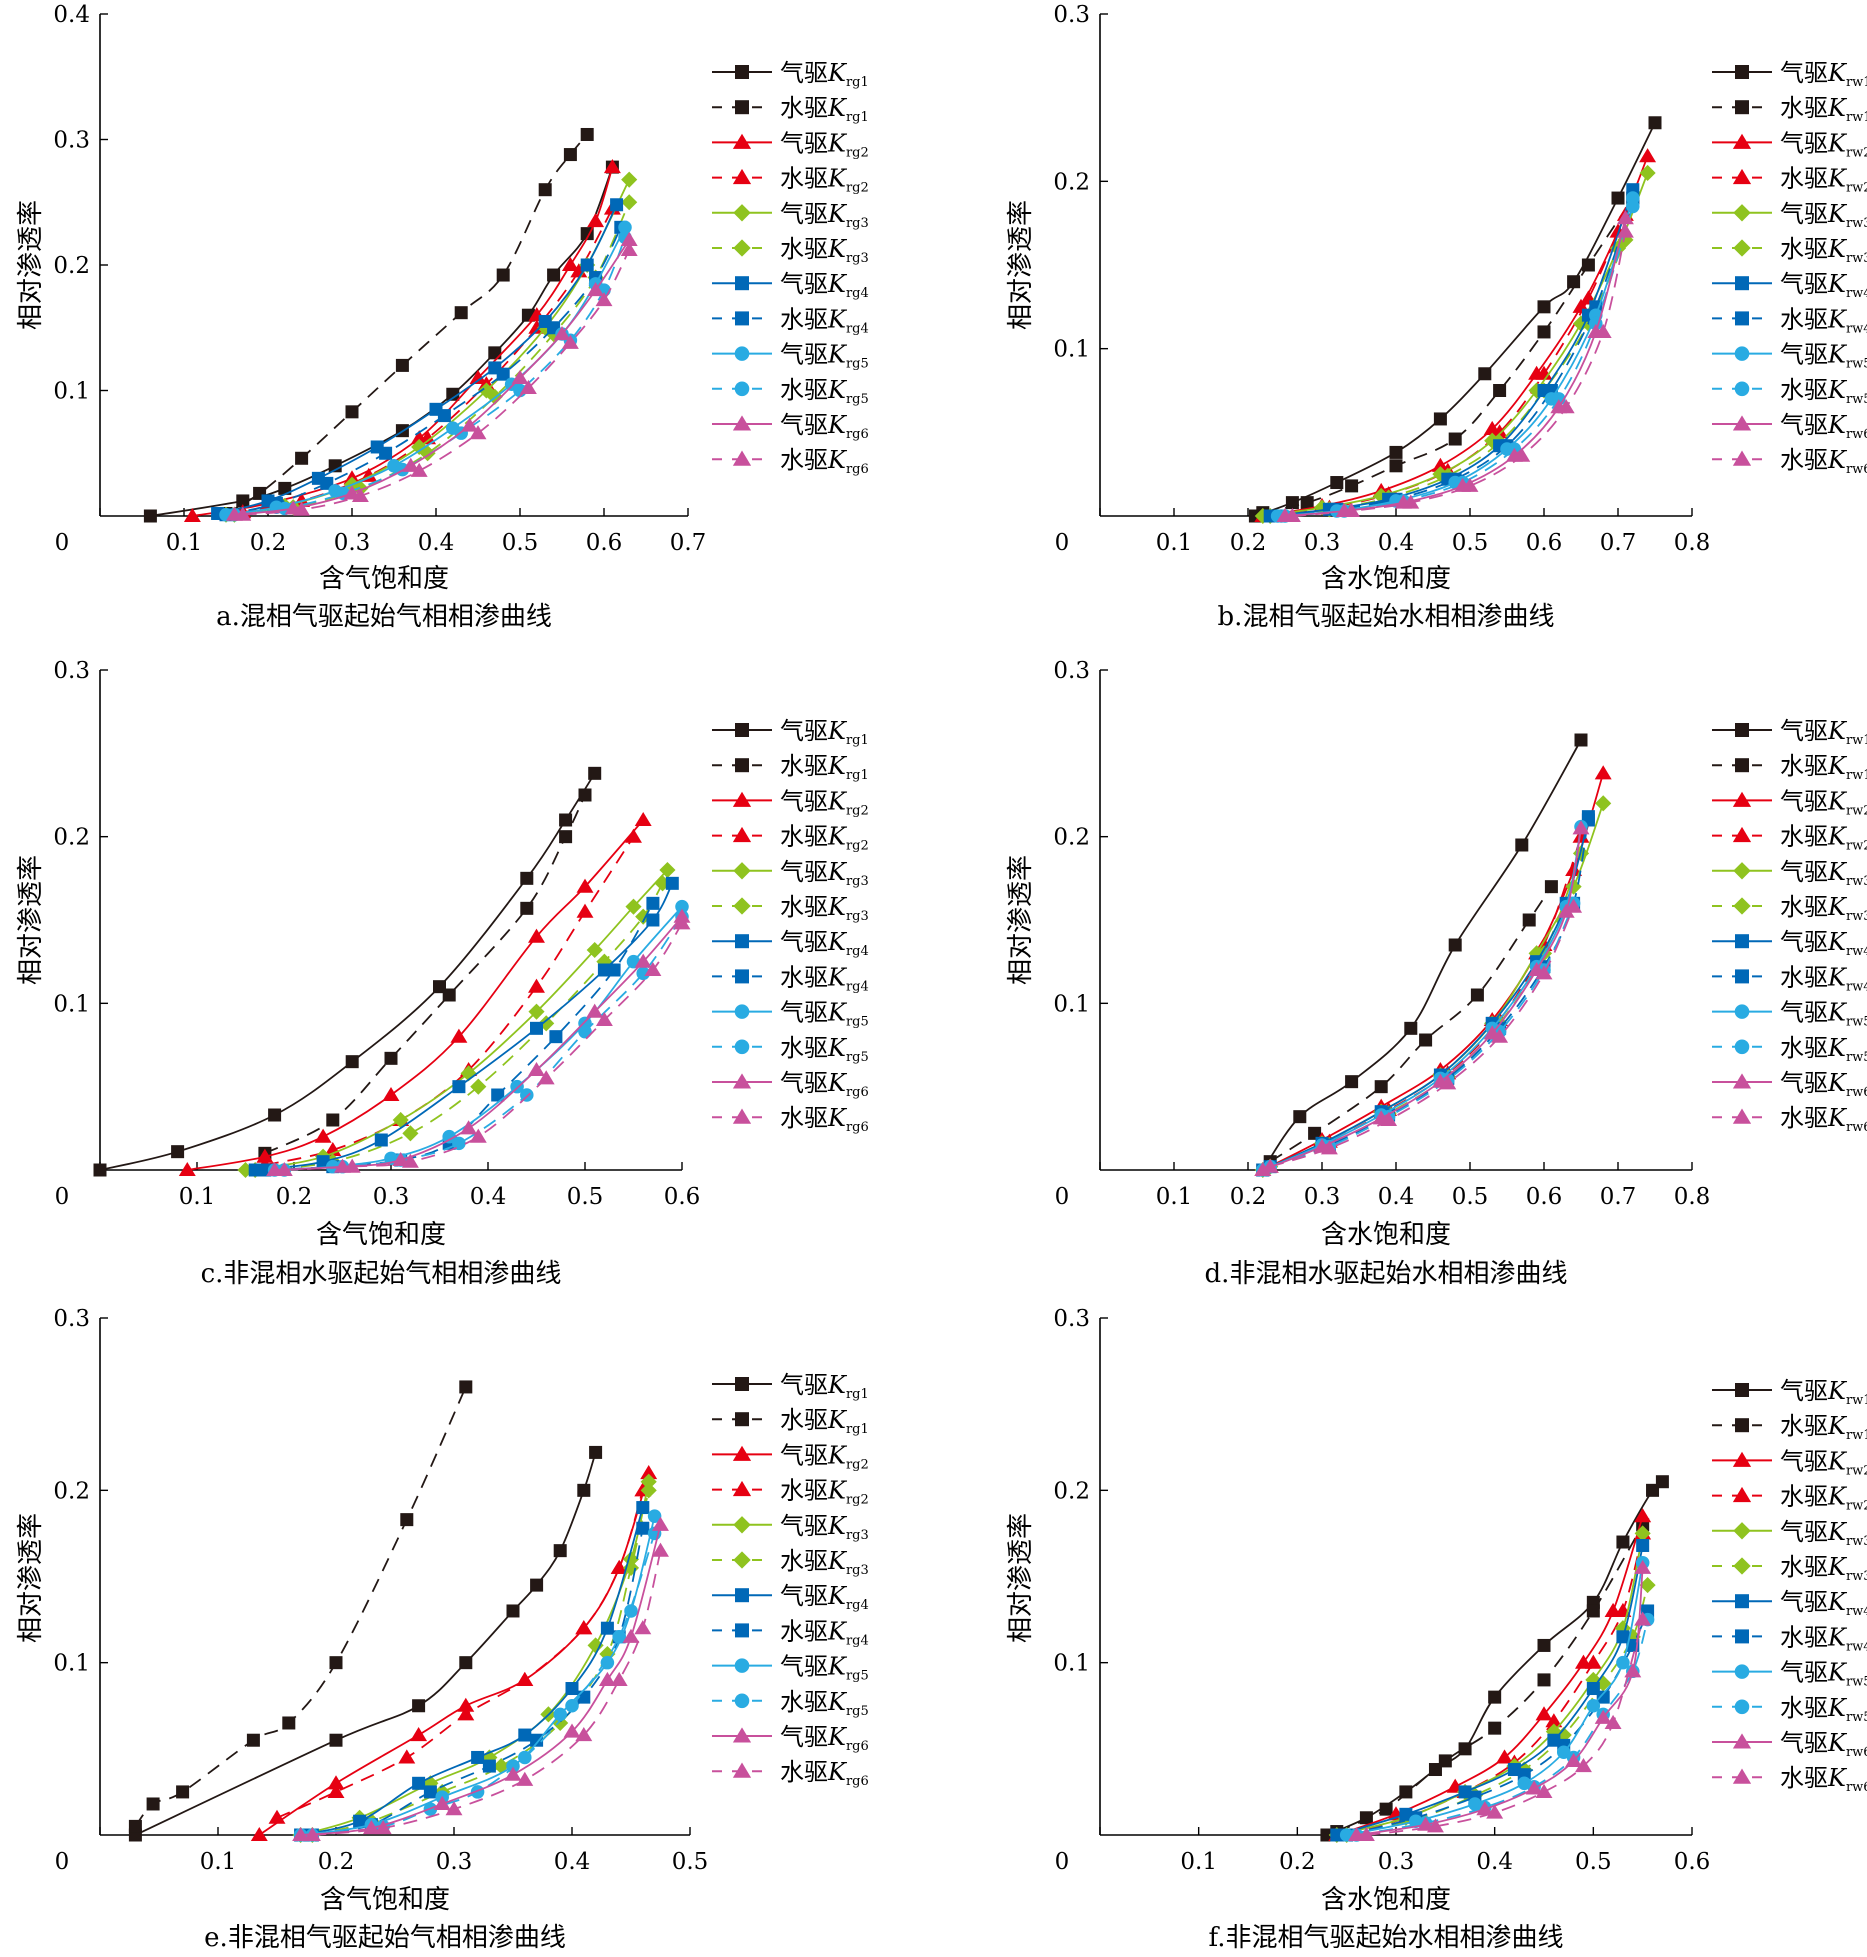  What do you see at coordinates (1823, 356) in the screenshot?
I see `legend-label: 气驱Krw5` at bounding box center [1823, 356].